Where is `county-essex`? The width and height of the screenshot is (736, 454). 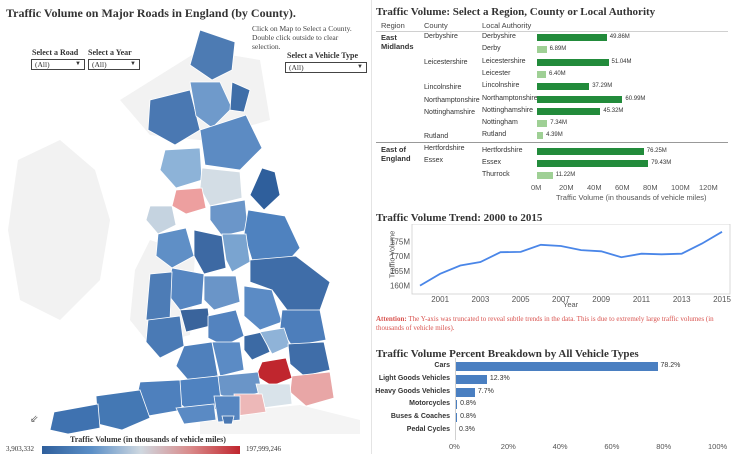
county-essex is located at coordinates (309, 359).